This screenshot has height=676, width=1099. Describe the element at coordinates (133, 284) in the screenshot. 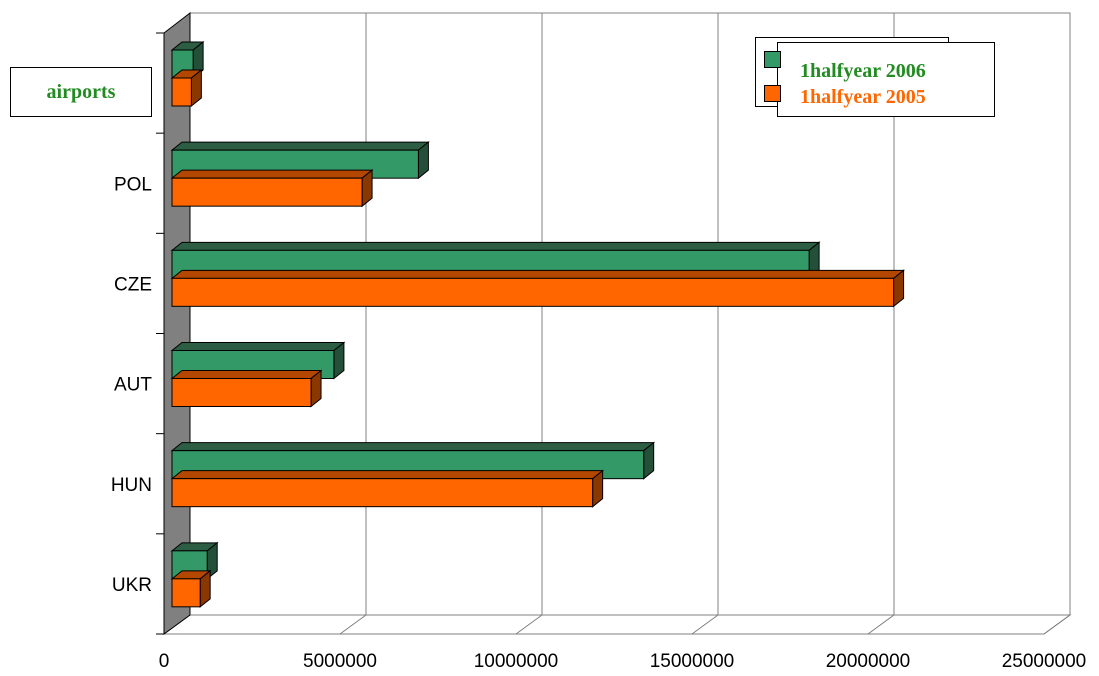

I see `category-label: CZE` at that location.